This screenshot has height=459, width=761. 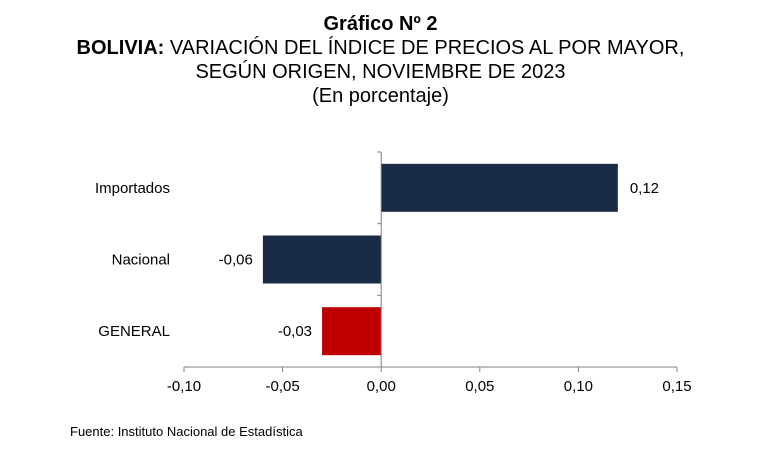 I want to click on value-label-general: -0,03, so click(x=295, y=331).